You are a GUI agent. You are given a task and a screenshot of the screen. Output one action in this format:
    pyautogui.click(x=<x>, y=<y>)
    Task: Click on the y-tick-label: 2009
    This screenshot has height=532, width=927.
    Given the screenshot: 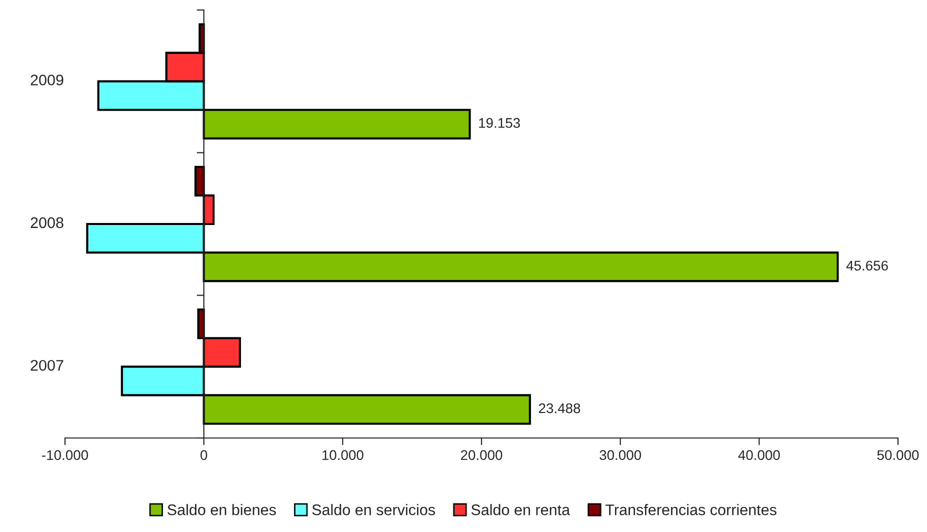 What is the action you would take?
    pyautogui.click(x=47, y=80)
    